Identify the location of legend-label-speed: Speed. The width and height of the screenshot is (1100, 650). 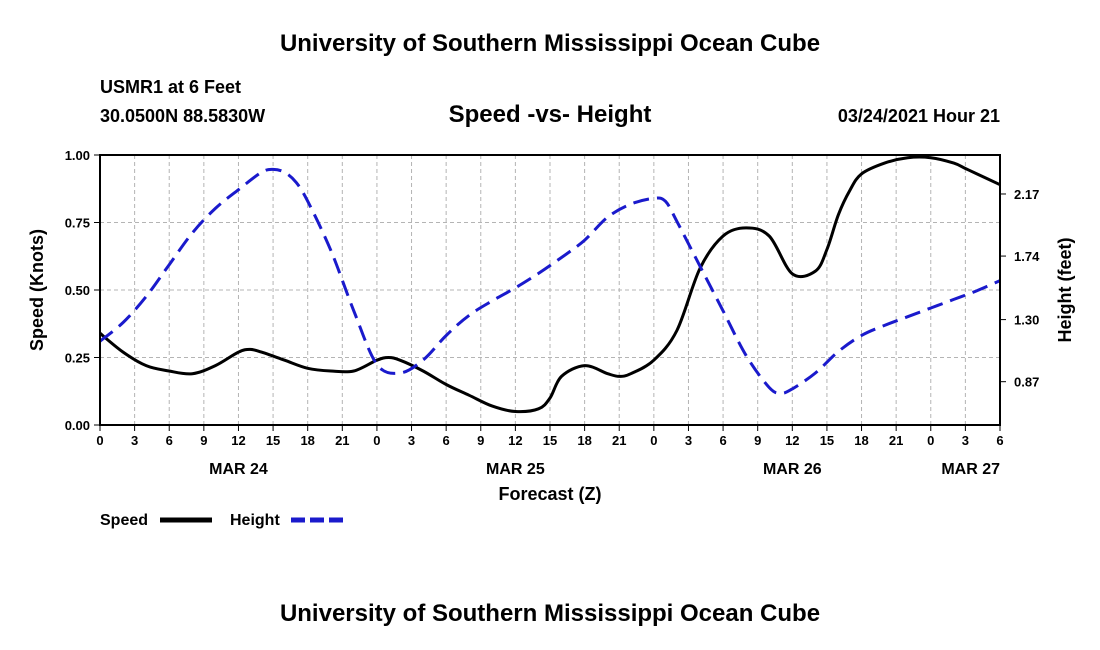
(124, 520).